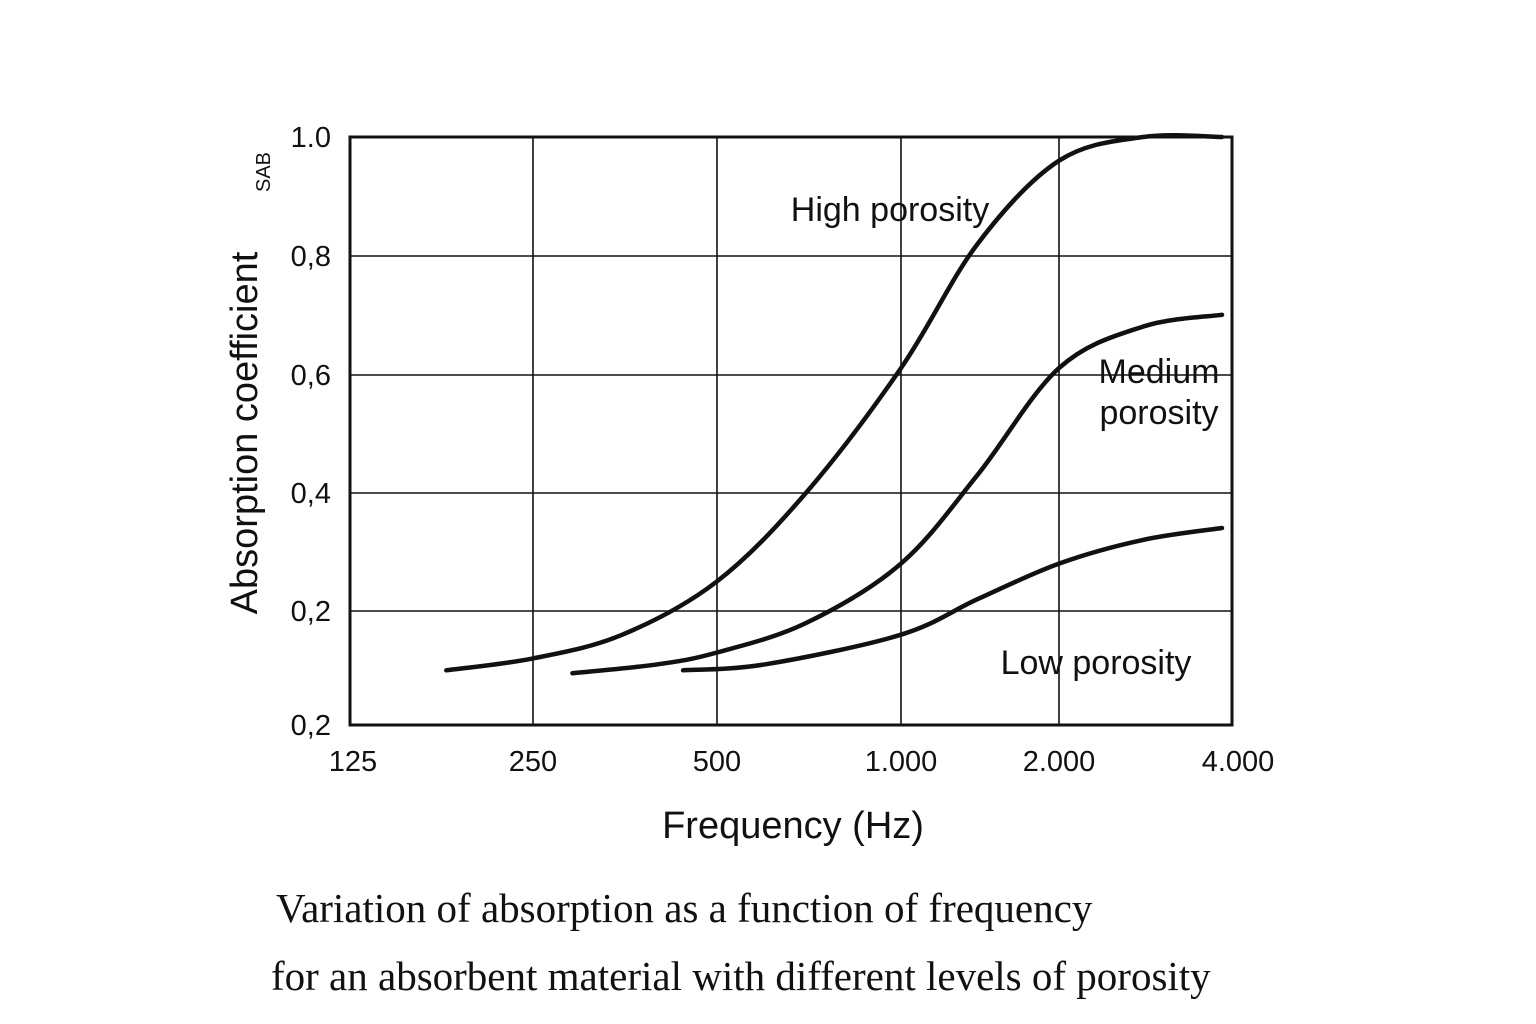  Describe the element at coordinates (1096, 663) in the screenshot. I see `series-label-low: Low porosity` at that location.